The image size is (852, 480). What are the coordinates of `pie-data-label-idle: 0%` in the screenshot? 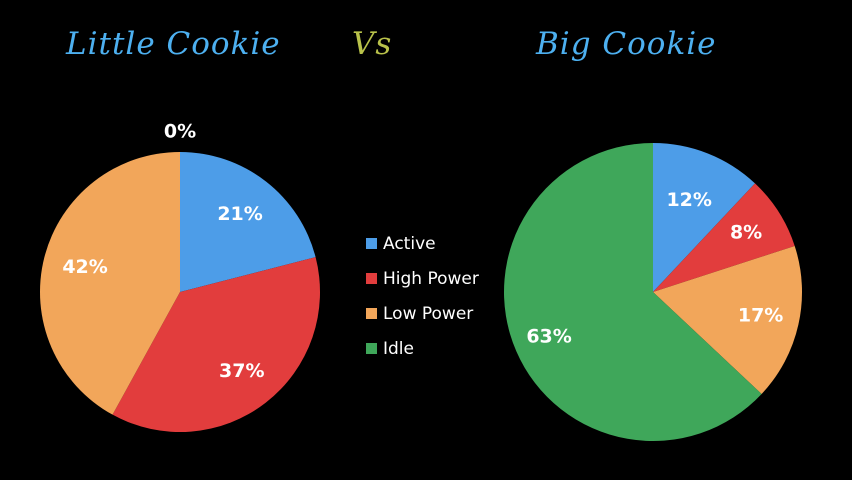 It's located at (180, 132).